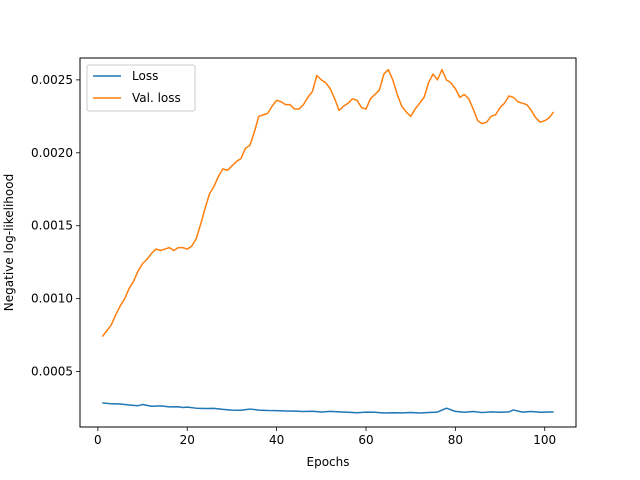 This screenshot has width=640, height=480. What do you see at coordinates (328, 408) in the screenshot?
I see `series-line-loss` at bounding box center [328, 408].